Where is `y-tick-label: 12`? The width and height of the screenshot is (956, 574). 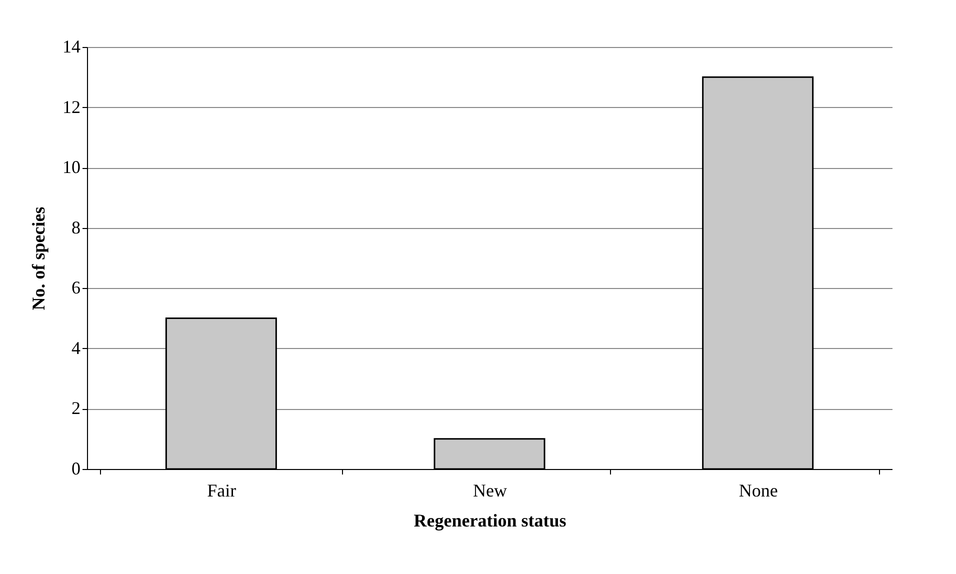
y-tick-label: 12 is located at coordinates (71, 106).